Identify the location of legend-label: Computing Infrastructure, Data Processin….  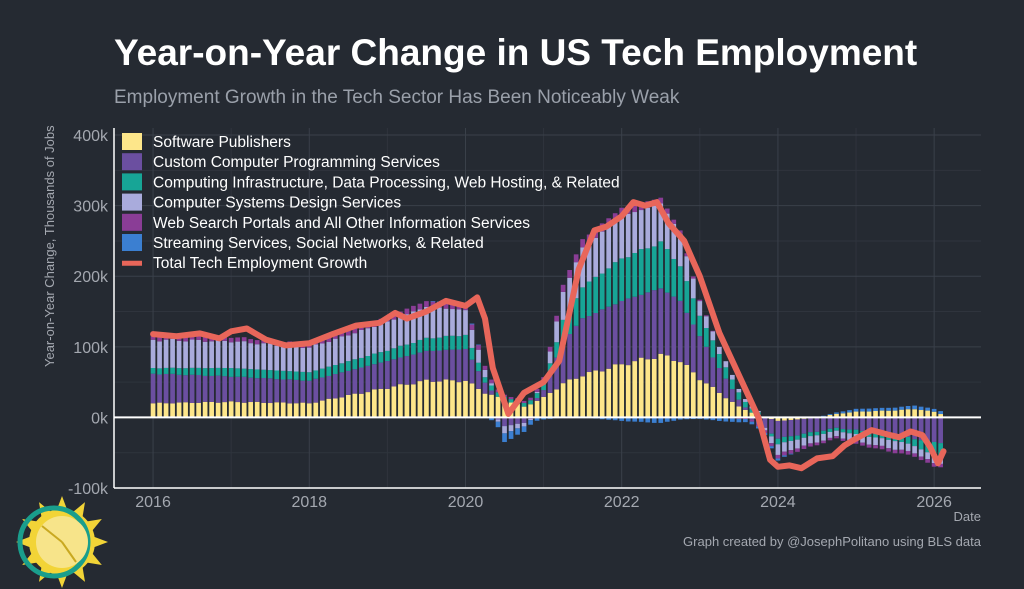
(386, 182).